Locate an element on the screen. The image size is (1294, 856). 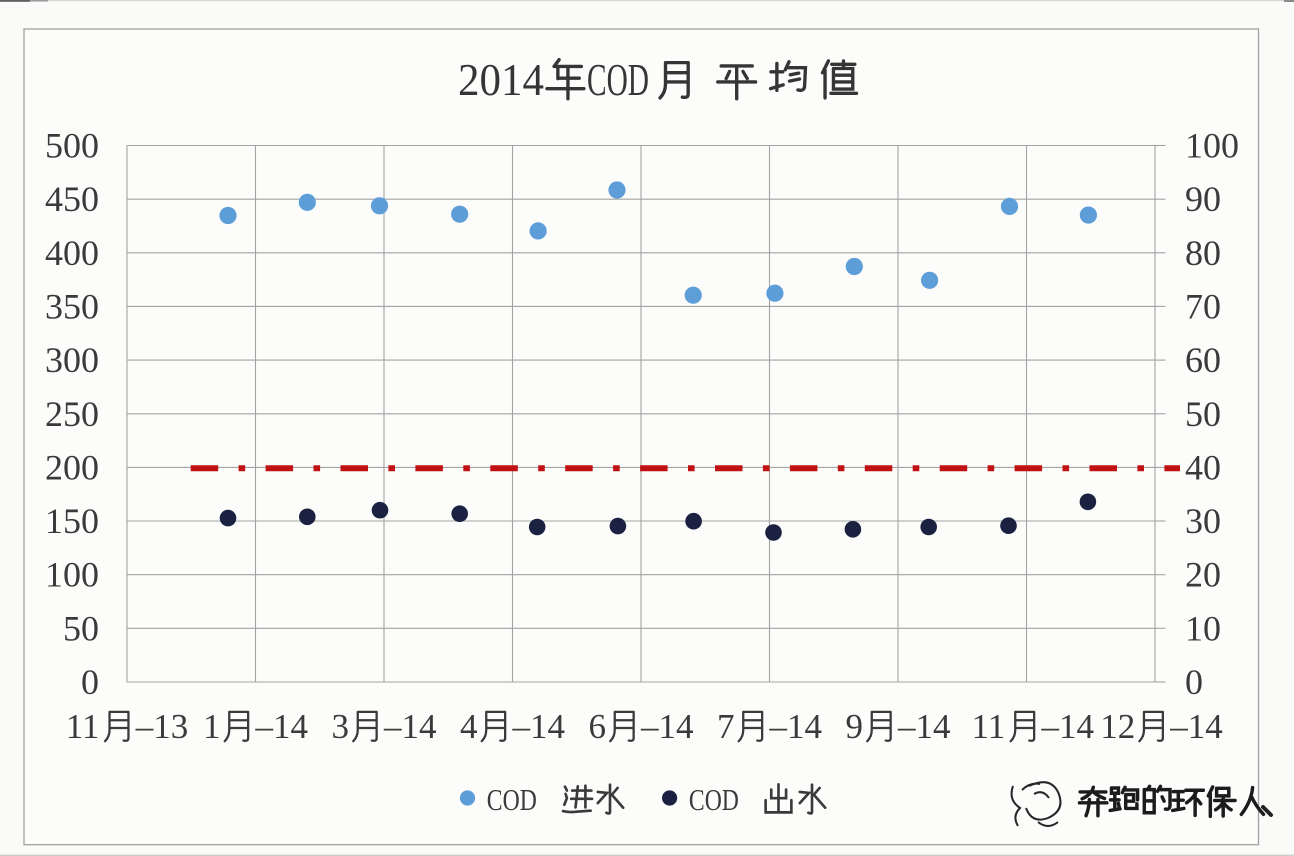
svg-text: –13 is located at coordinates (162, 726).